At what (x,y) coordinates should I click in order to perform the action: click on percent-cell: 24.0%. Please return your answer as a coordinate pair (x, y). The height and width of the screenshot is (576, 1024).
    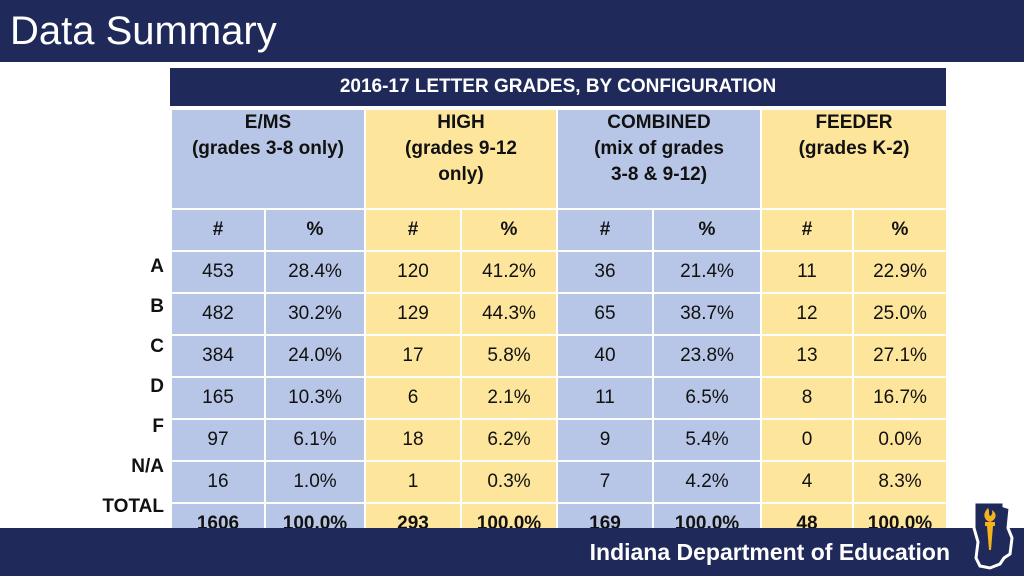
    Looking at the image, I should click on (315, 356).